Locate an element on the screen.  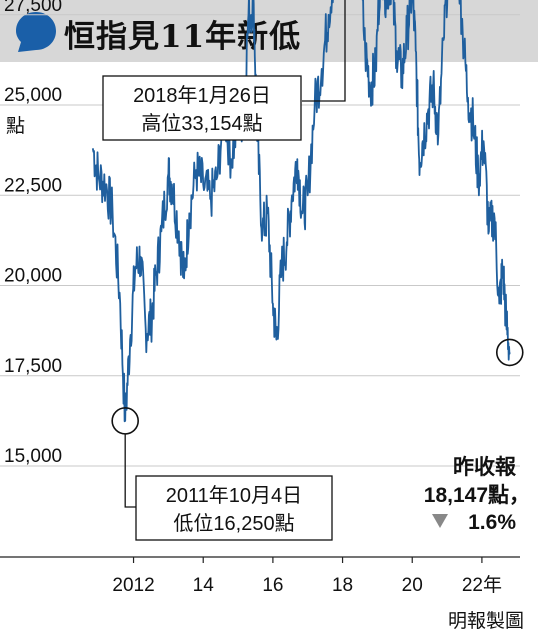
high-callout-date: 2018年1月26日 is located at coordinates (202, 95).